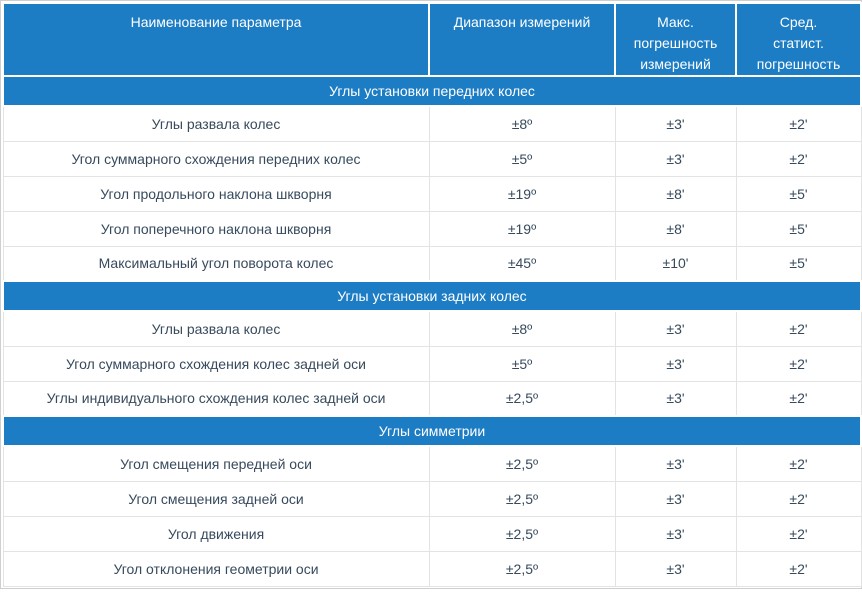 This screenshot has height=611, width=862. I want to click on section-header-row-front-wheels: Углы установки передних колес, so click(432, 91).